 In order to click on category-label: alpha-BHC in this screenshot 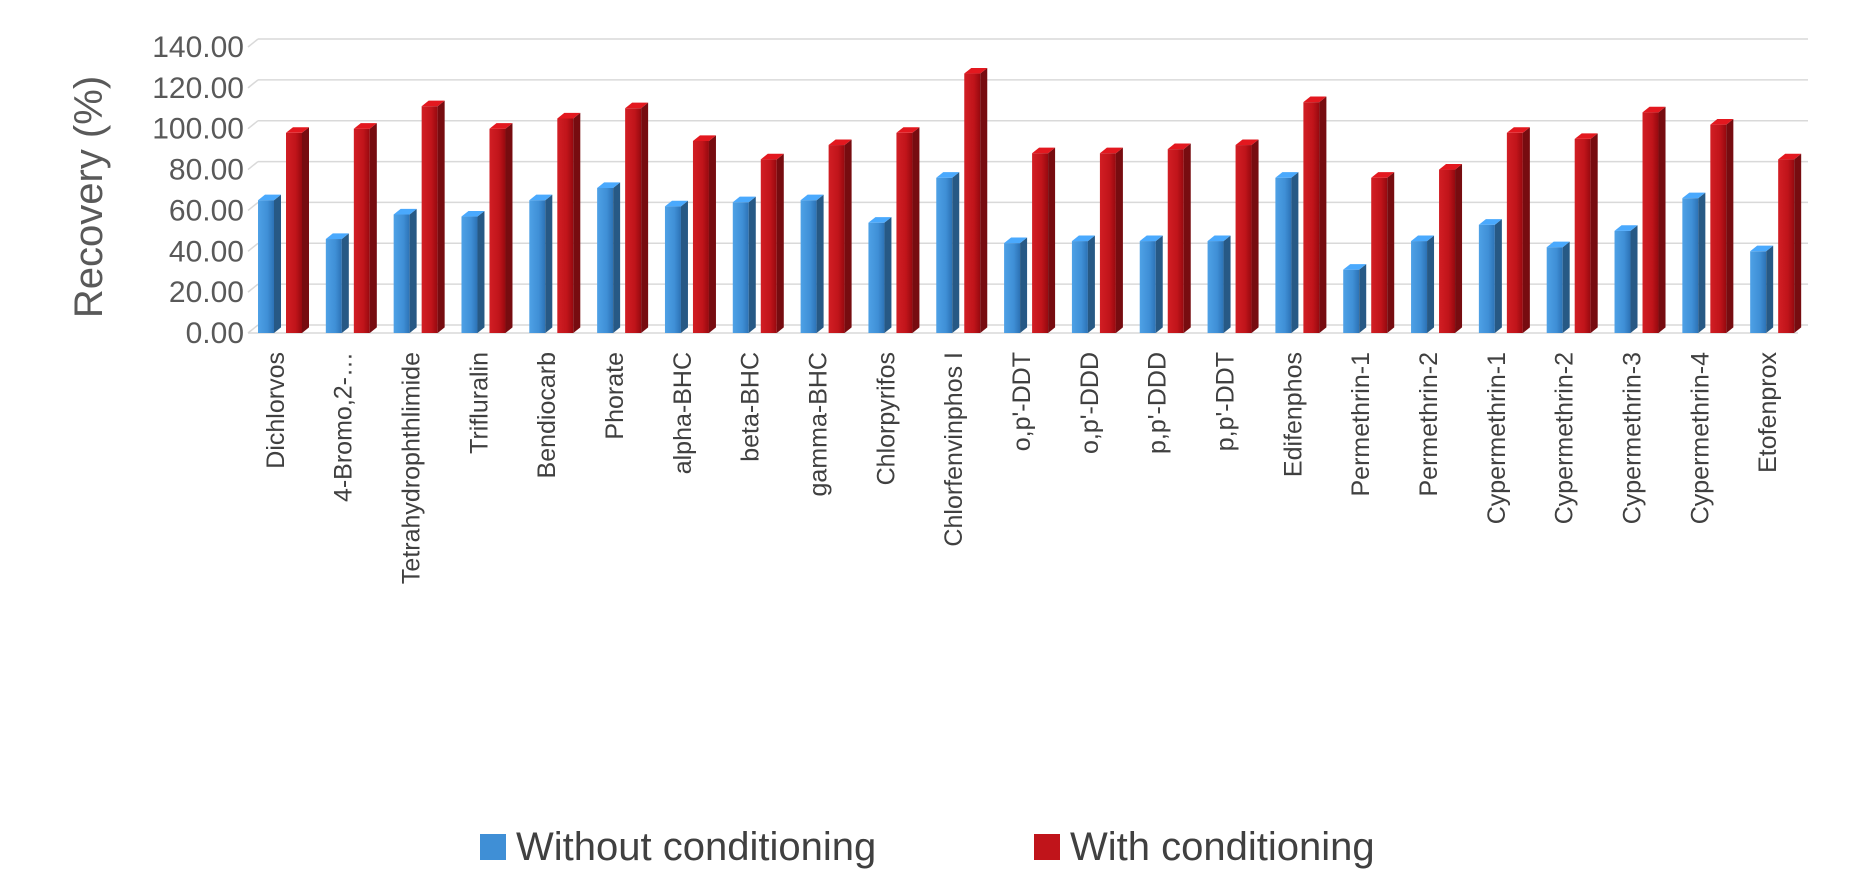, I will do `click(683, 413)`.